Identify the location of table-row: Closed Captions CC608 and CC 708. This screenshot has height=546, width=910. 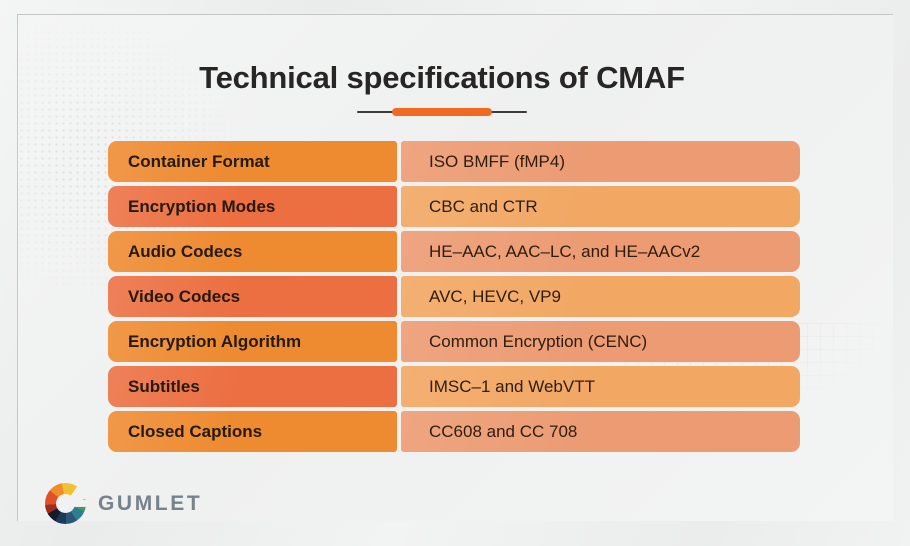
(454, 431).